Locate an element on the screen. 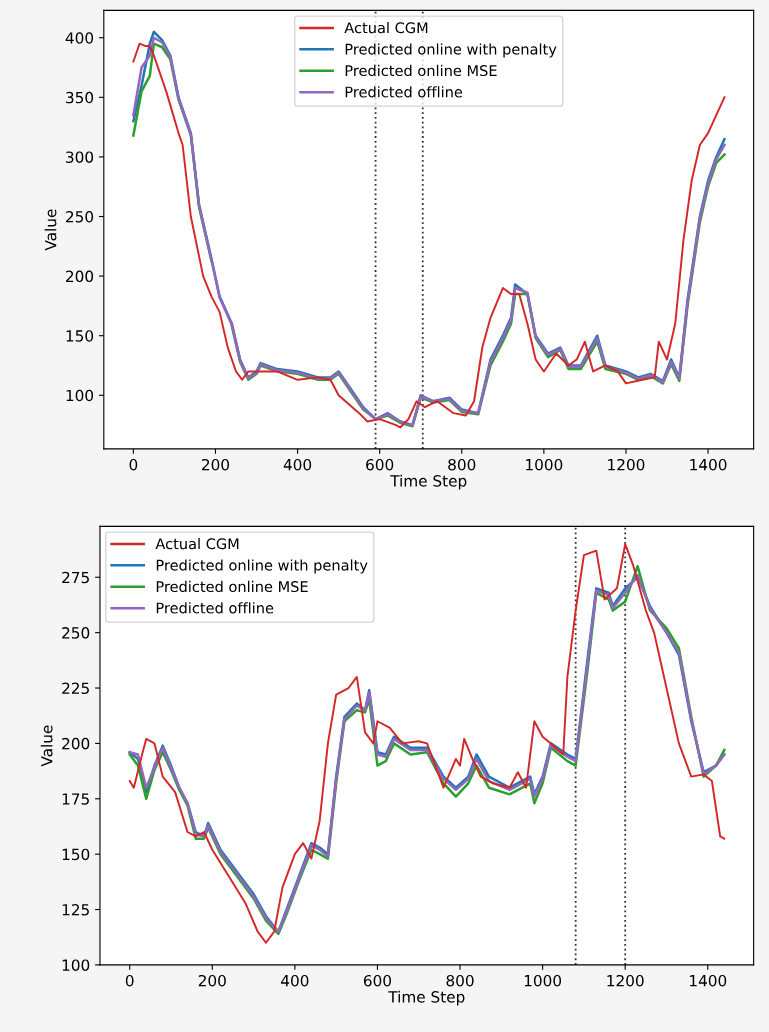 The width and height of the screenshot is (769, 1032). y-tick-label: 400 is located at coordinates (79, 38).